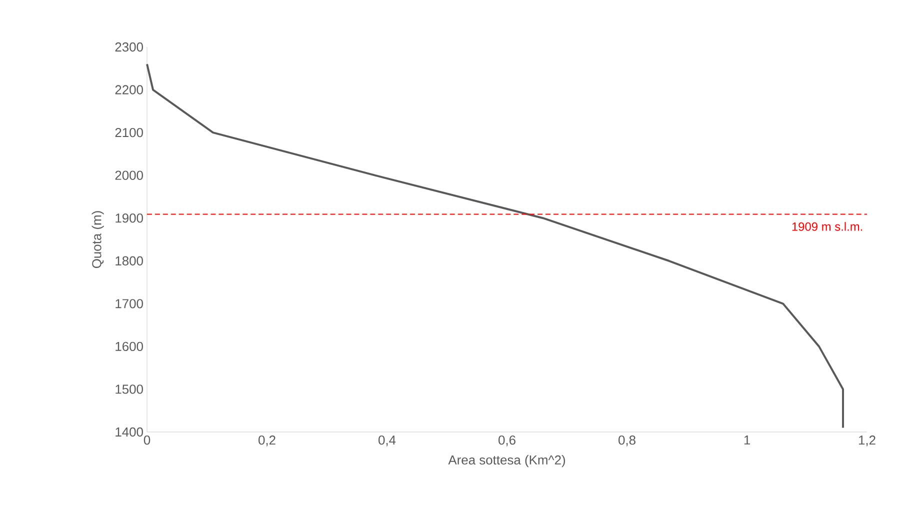 The height and width of the screenshot is (522, 898). Describe the element at coordinates (129, 389) in the screenshot. I see `y-tick-label: 1500` at that location.